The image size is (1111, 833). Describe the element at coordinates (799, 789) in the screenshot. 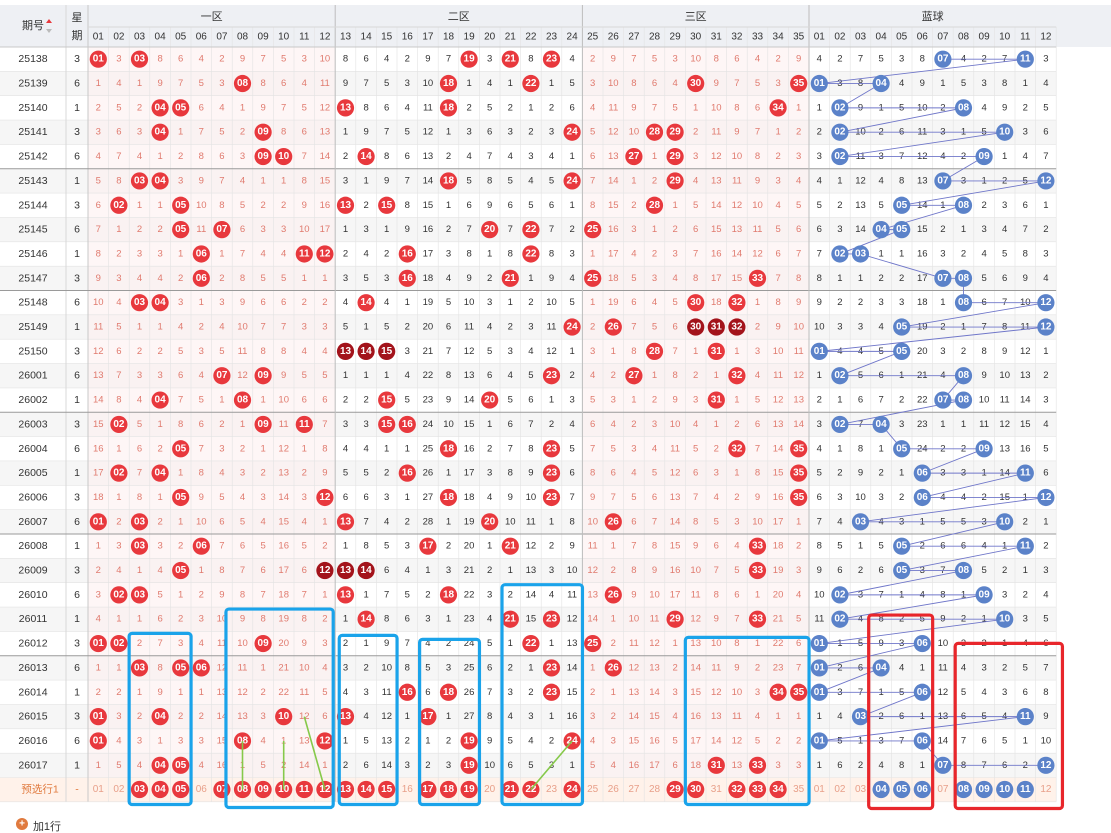

I see `preselect-empty: 35` at that location.